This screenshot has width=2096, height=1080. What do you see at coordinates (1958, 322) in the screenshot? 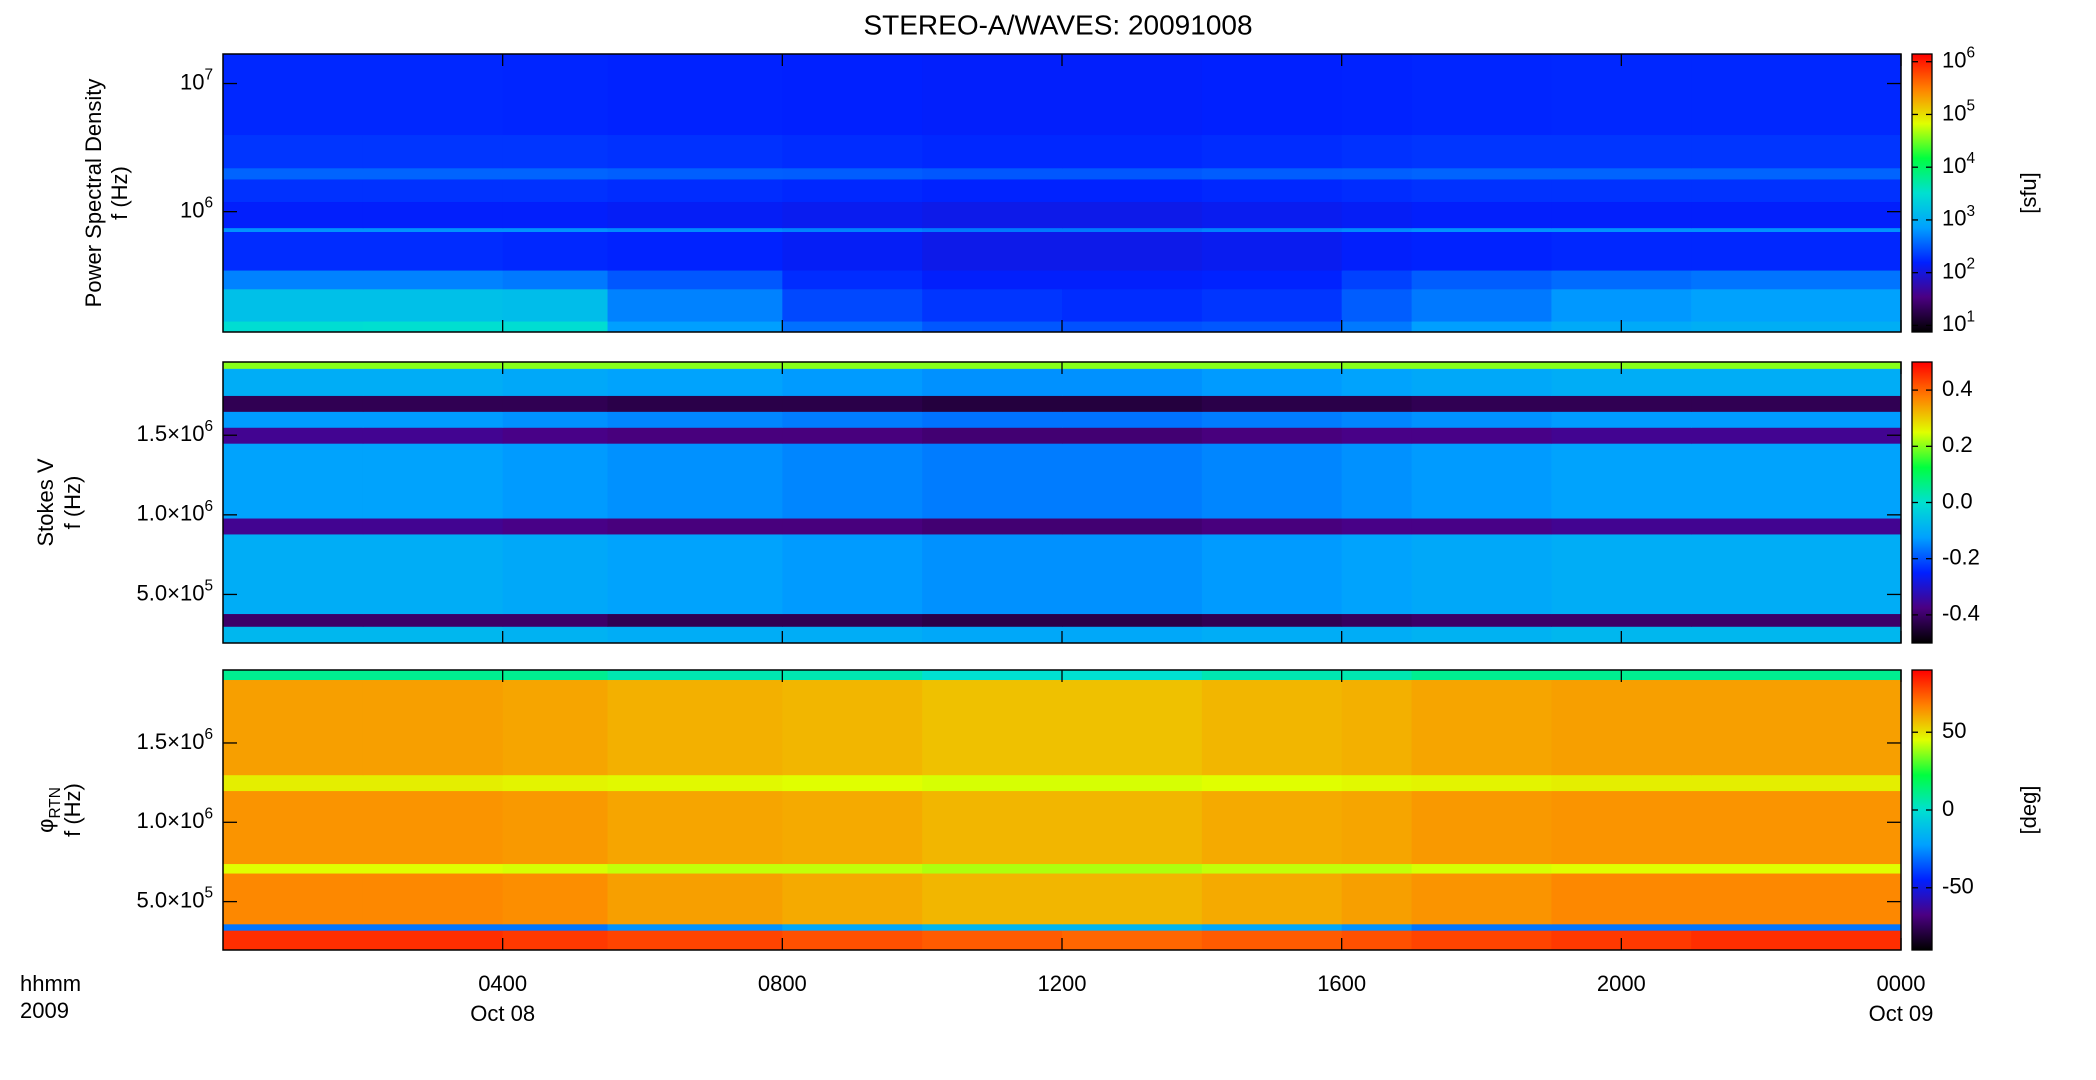
I see `colorbar-tick-label: 10¹` at bounding box center [1958, 322].